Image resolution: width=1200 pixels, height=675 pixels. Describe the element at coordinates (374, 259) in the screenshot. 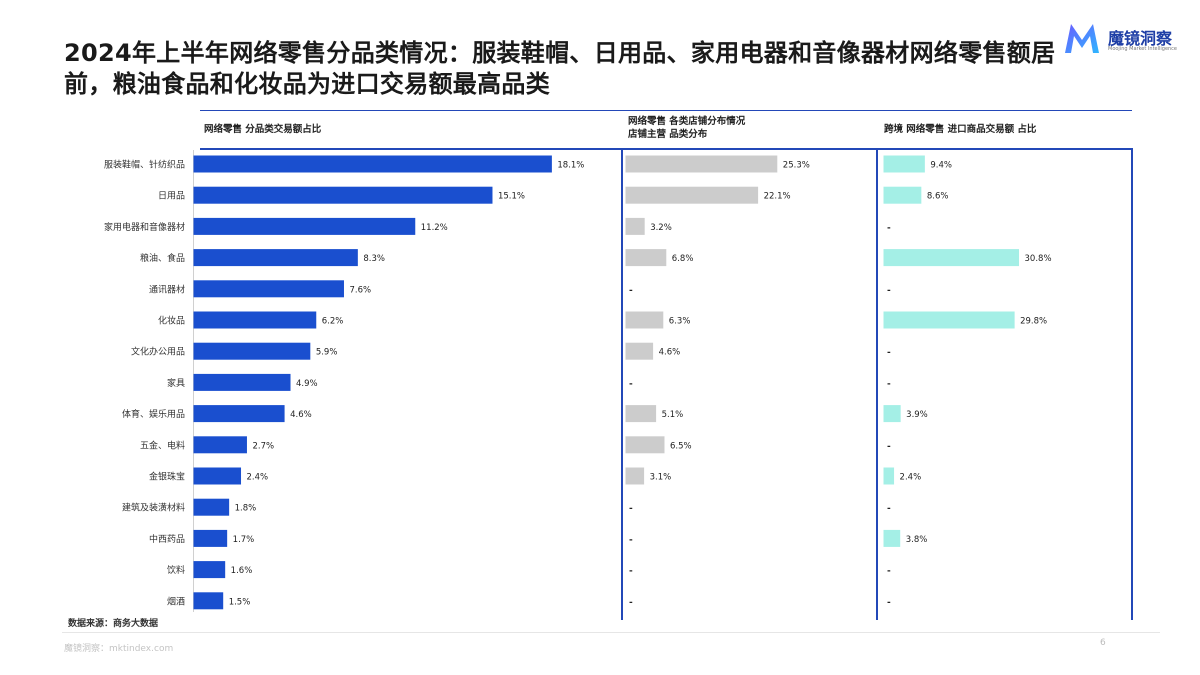

I see `main-value-label: 8.3%` at that location.